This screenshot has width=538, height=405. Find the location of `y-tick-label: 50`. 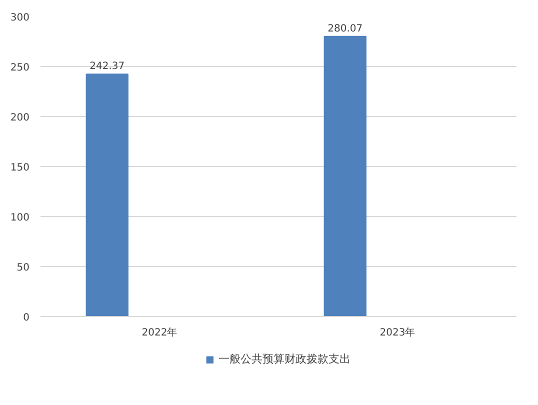

y-tick-label: 50 is located at coordinates (23, 268).